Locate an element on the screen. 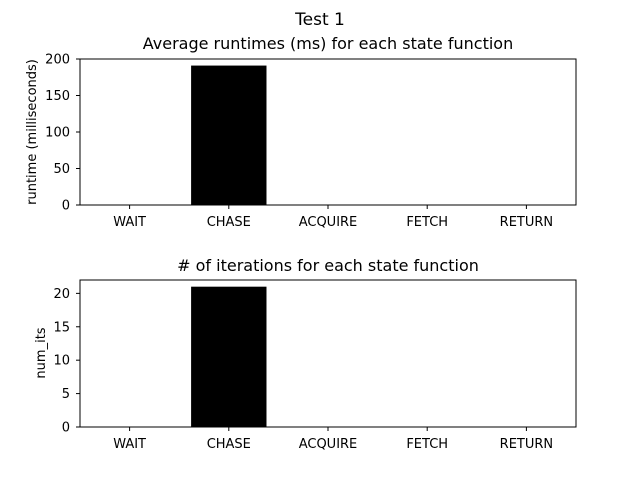 The image size is (640, 480). iterations-chart-ytick-label: 15 is located at coordinates (61, 327).